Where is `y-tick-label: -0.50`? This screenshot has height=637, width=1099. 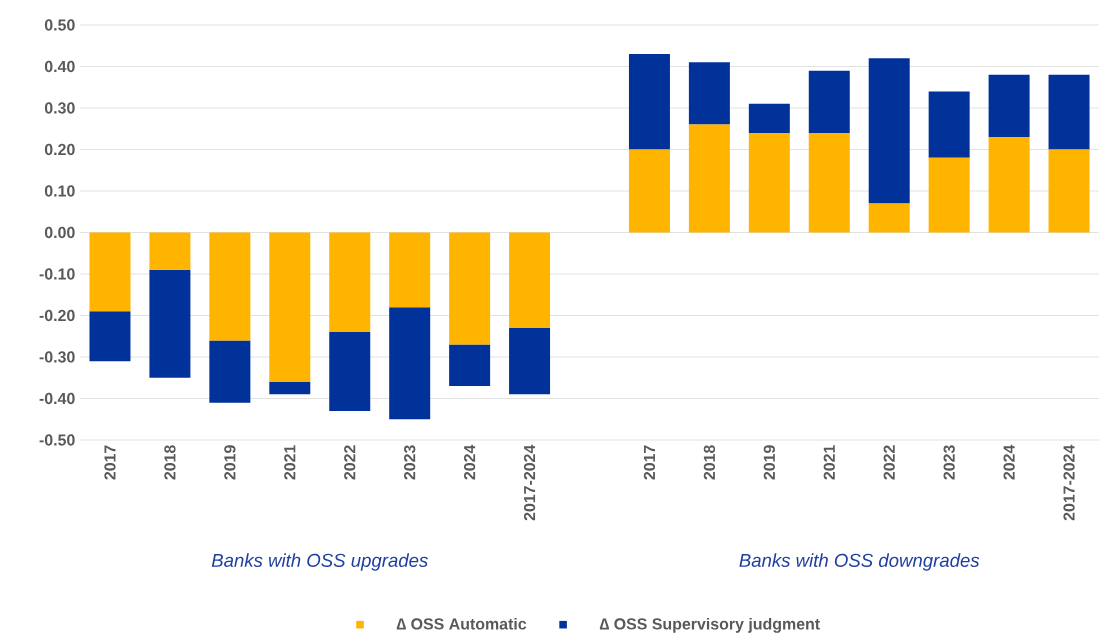 y-tick-label: -0.50 is located at coordinates (57, 440).